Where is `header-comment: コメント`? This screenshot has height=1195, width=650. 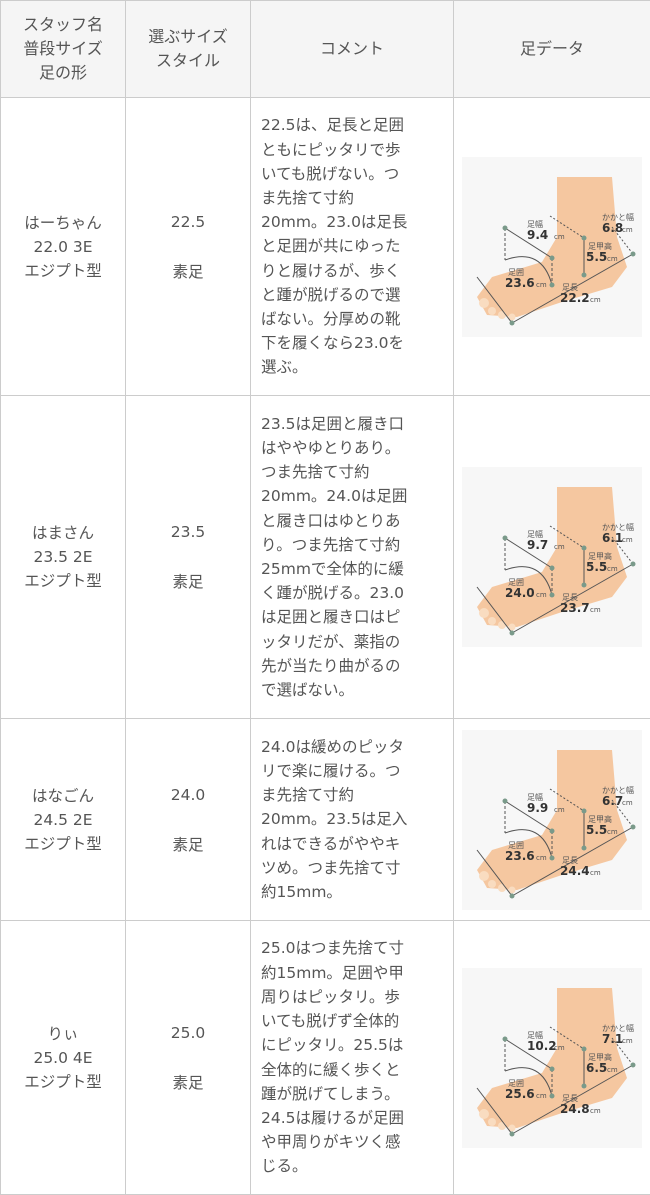 header-comment: コメント is located at coordinates (352, 49).